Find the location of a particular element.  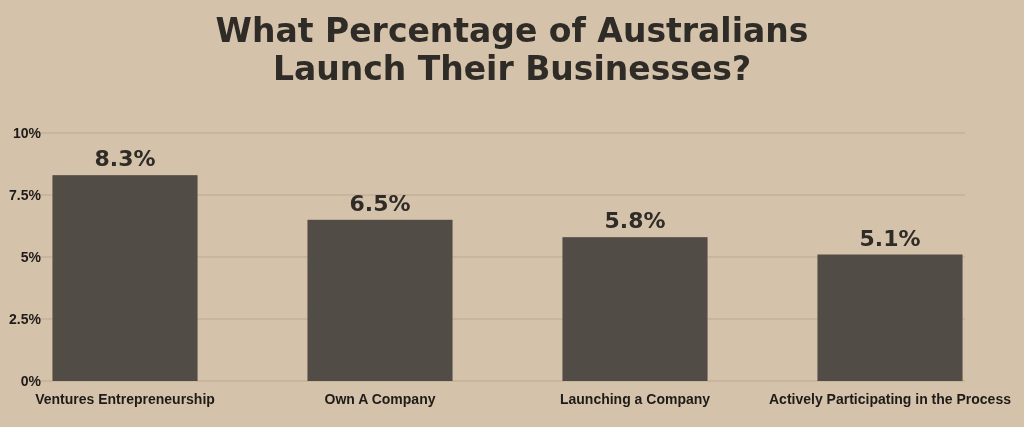

y-tick-label: 0% is located at coordinates (31, 380).